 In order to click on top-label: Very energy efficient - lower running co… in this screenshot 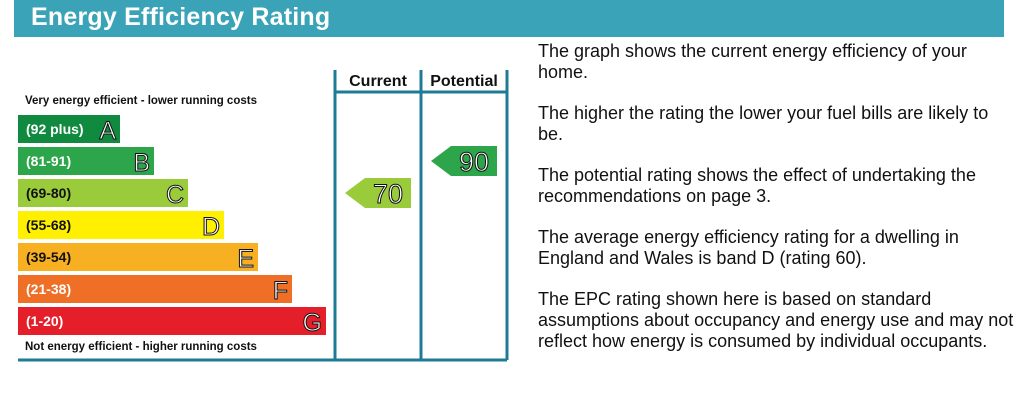, I will do `click(141, 101)`.